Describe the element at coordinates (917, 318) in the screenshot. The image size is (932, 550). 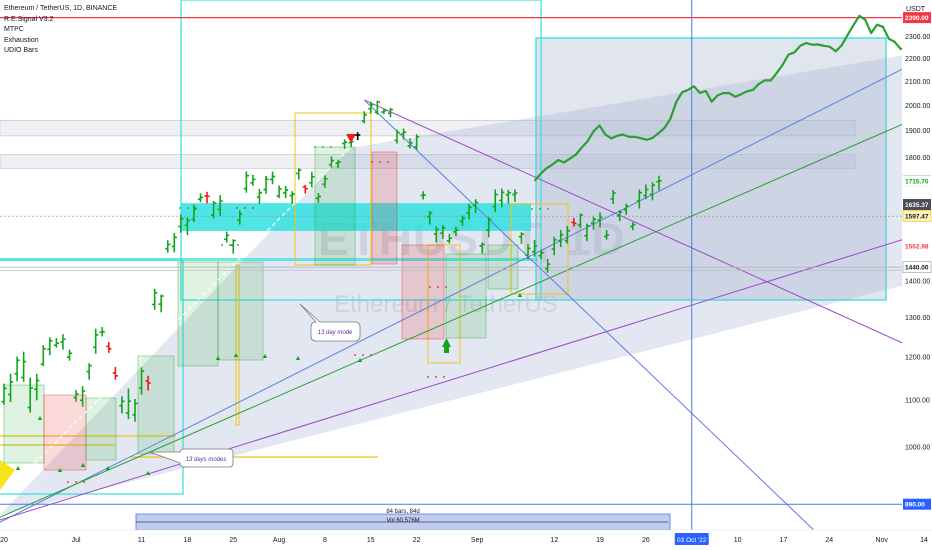
I see `price-tick-label: 1300.00` at that location.